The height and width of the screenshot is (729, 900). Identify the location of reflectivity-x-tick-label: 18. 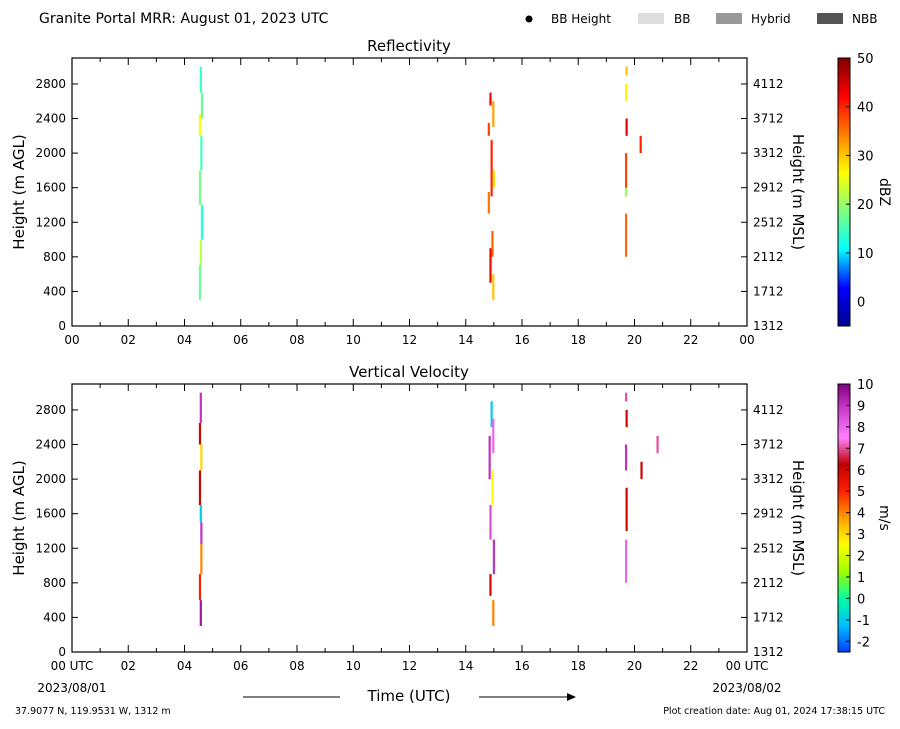
(578, 340).